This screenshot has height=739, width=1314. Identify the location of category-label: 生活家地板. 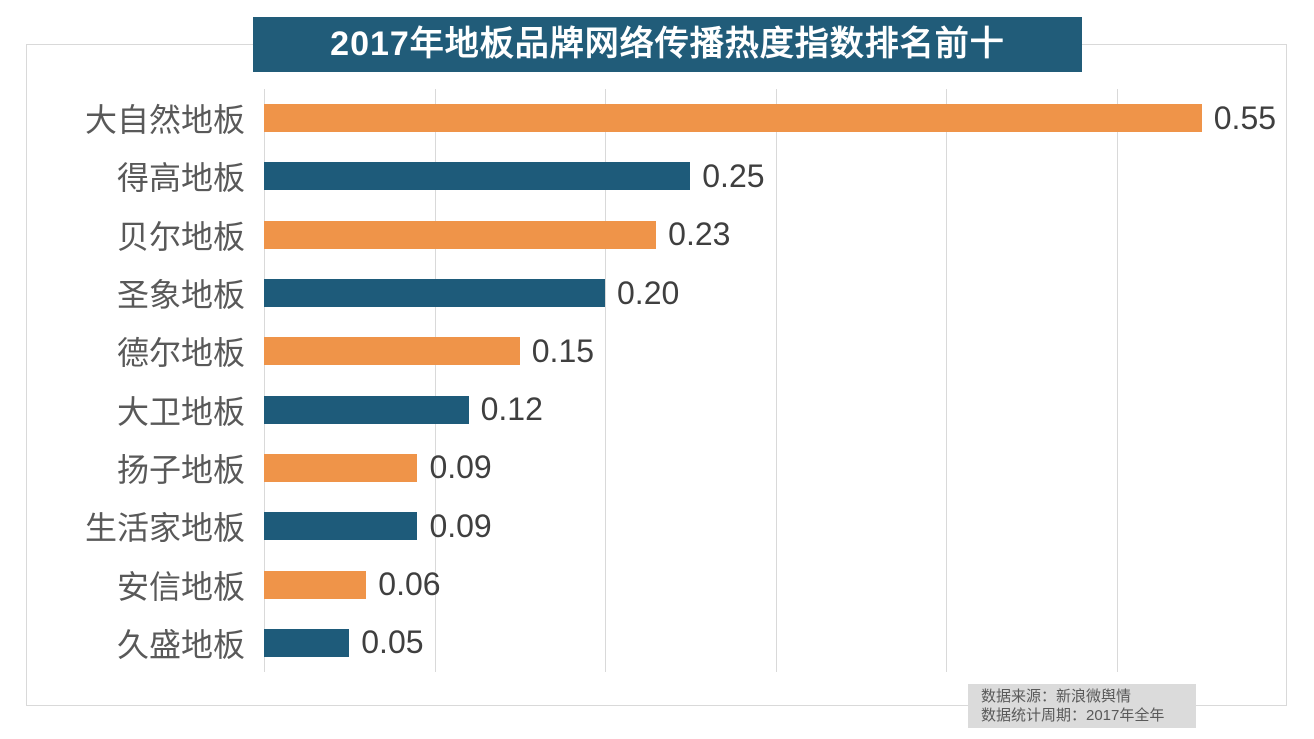
(164, 528).